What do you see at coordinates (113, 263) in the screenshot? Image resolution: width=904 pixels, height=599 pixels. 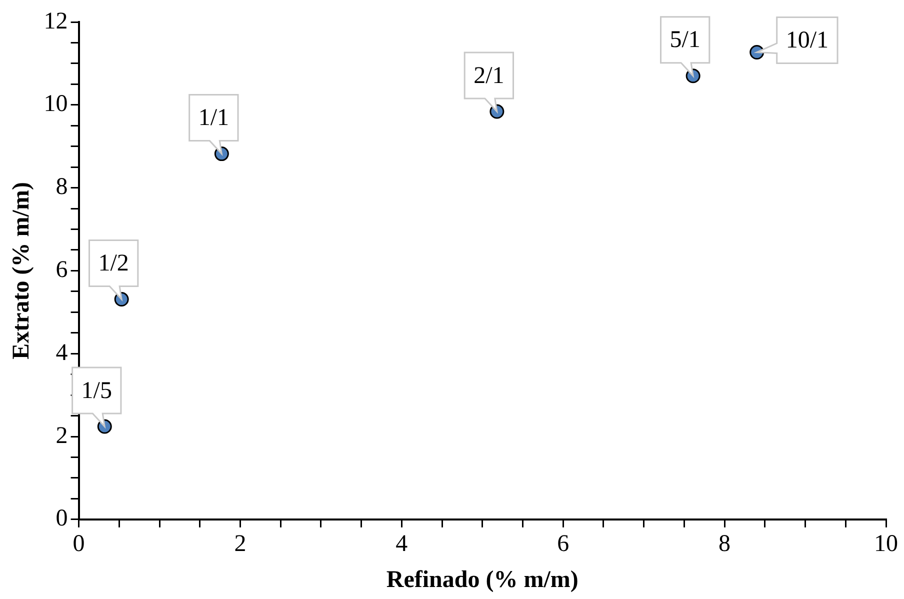 I see `annotation: 1/2` at bounding box center [113, 263].